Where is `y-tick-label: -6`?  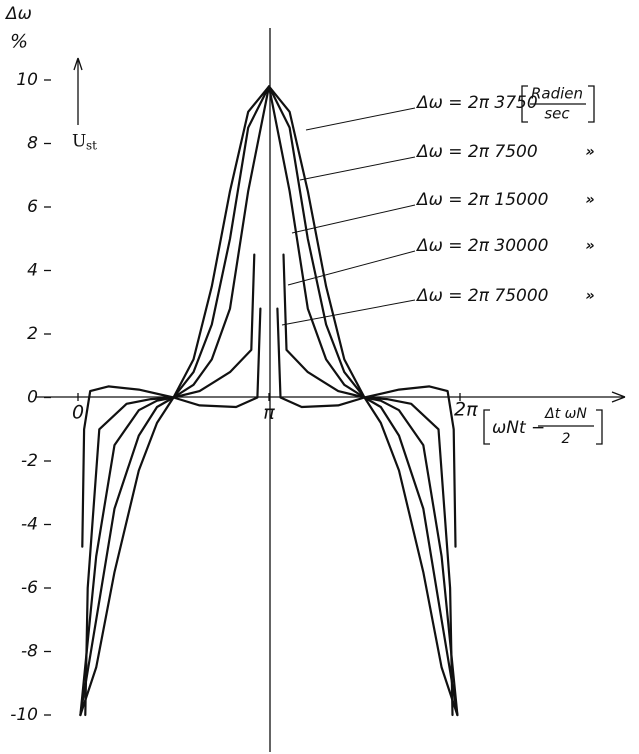 y-tick-label: -6 is located at coordinates (29, 588).